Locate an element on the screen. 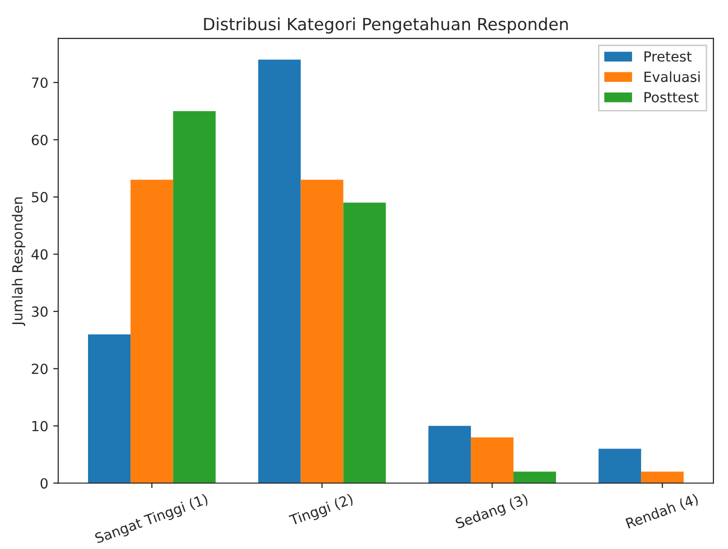 This screenshot has width=728, height=549. chart-title: Distribusi Kategori Pengetahuan Responden is located at coordinates (386, 25).